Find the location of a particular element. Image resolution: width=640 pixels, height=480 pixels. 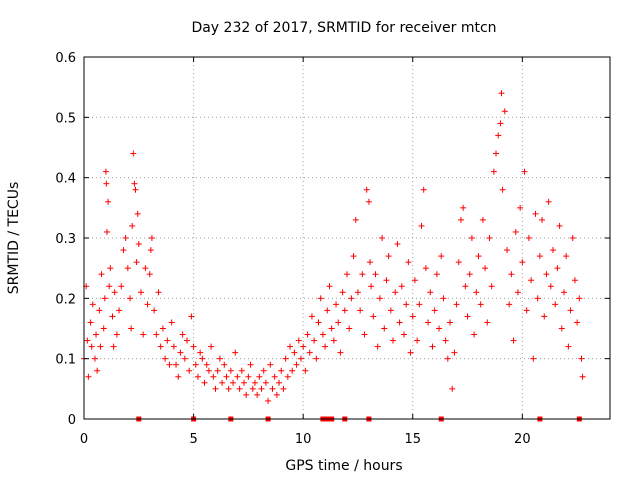

x-tick-label: 5 is located at coordinates (193, 439).